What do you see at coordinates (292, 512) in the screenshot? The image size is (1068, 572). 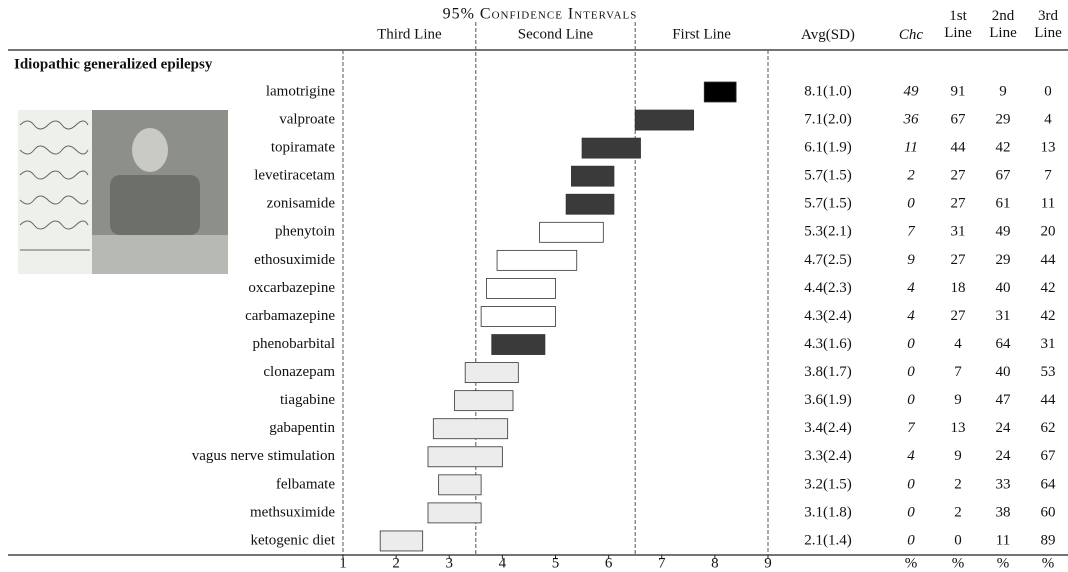 I see `row-label: methsuximide` at bounding box center [292, 512].